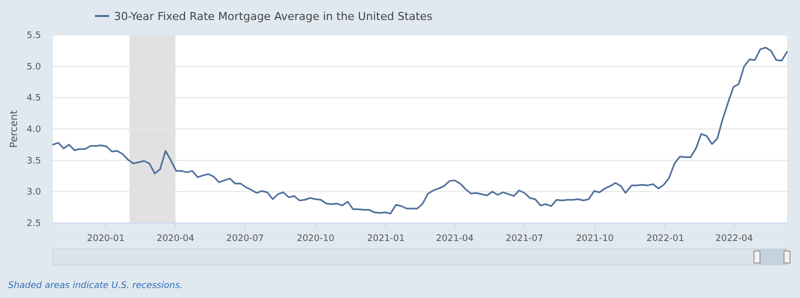 This screenshot has width=800, height=298. I want to click on x-tick-label: 2020-10, so click(315, 239).